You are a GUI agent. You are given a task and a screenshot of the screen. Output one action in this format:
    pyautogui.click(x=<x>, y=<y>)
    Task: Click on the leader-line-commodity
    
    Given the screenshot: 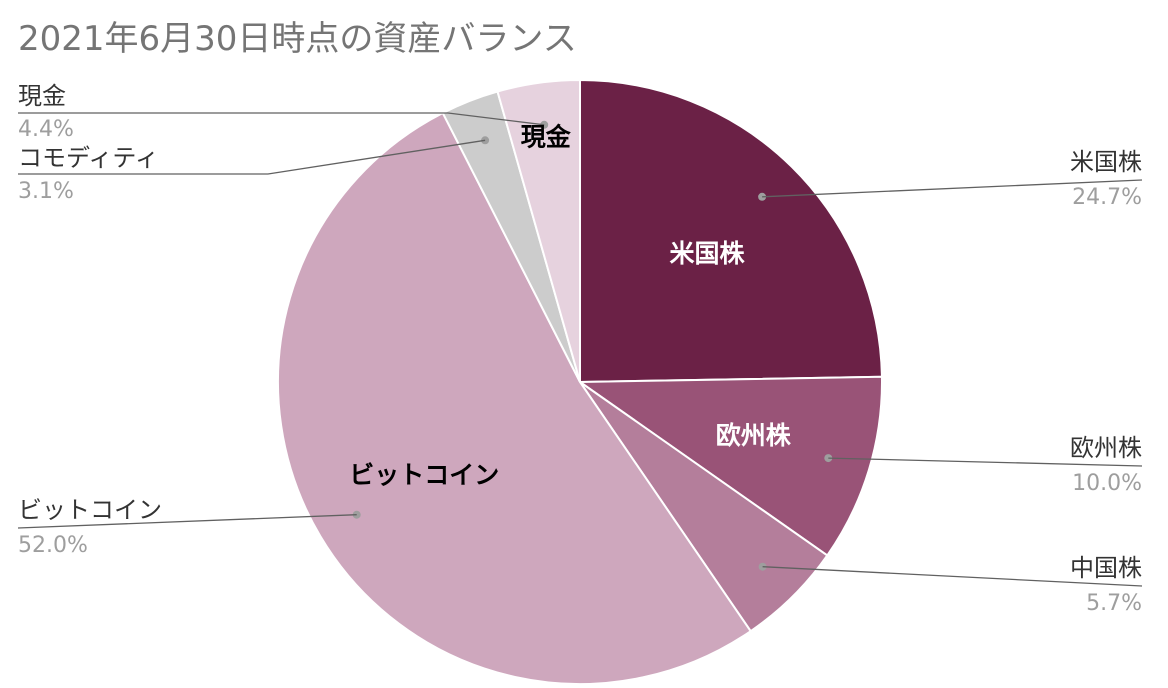 What is the action you would take?
    pyautogui.click(x=252, y=157)
    